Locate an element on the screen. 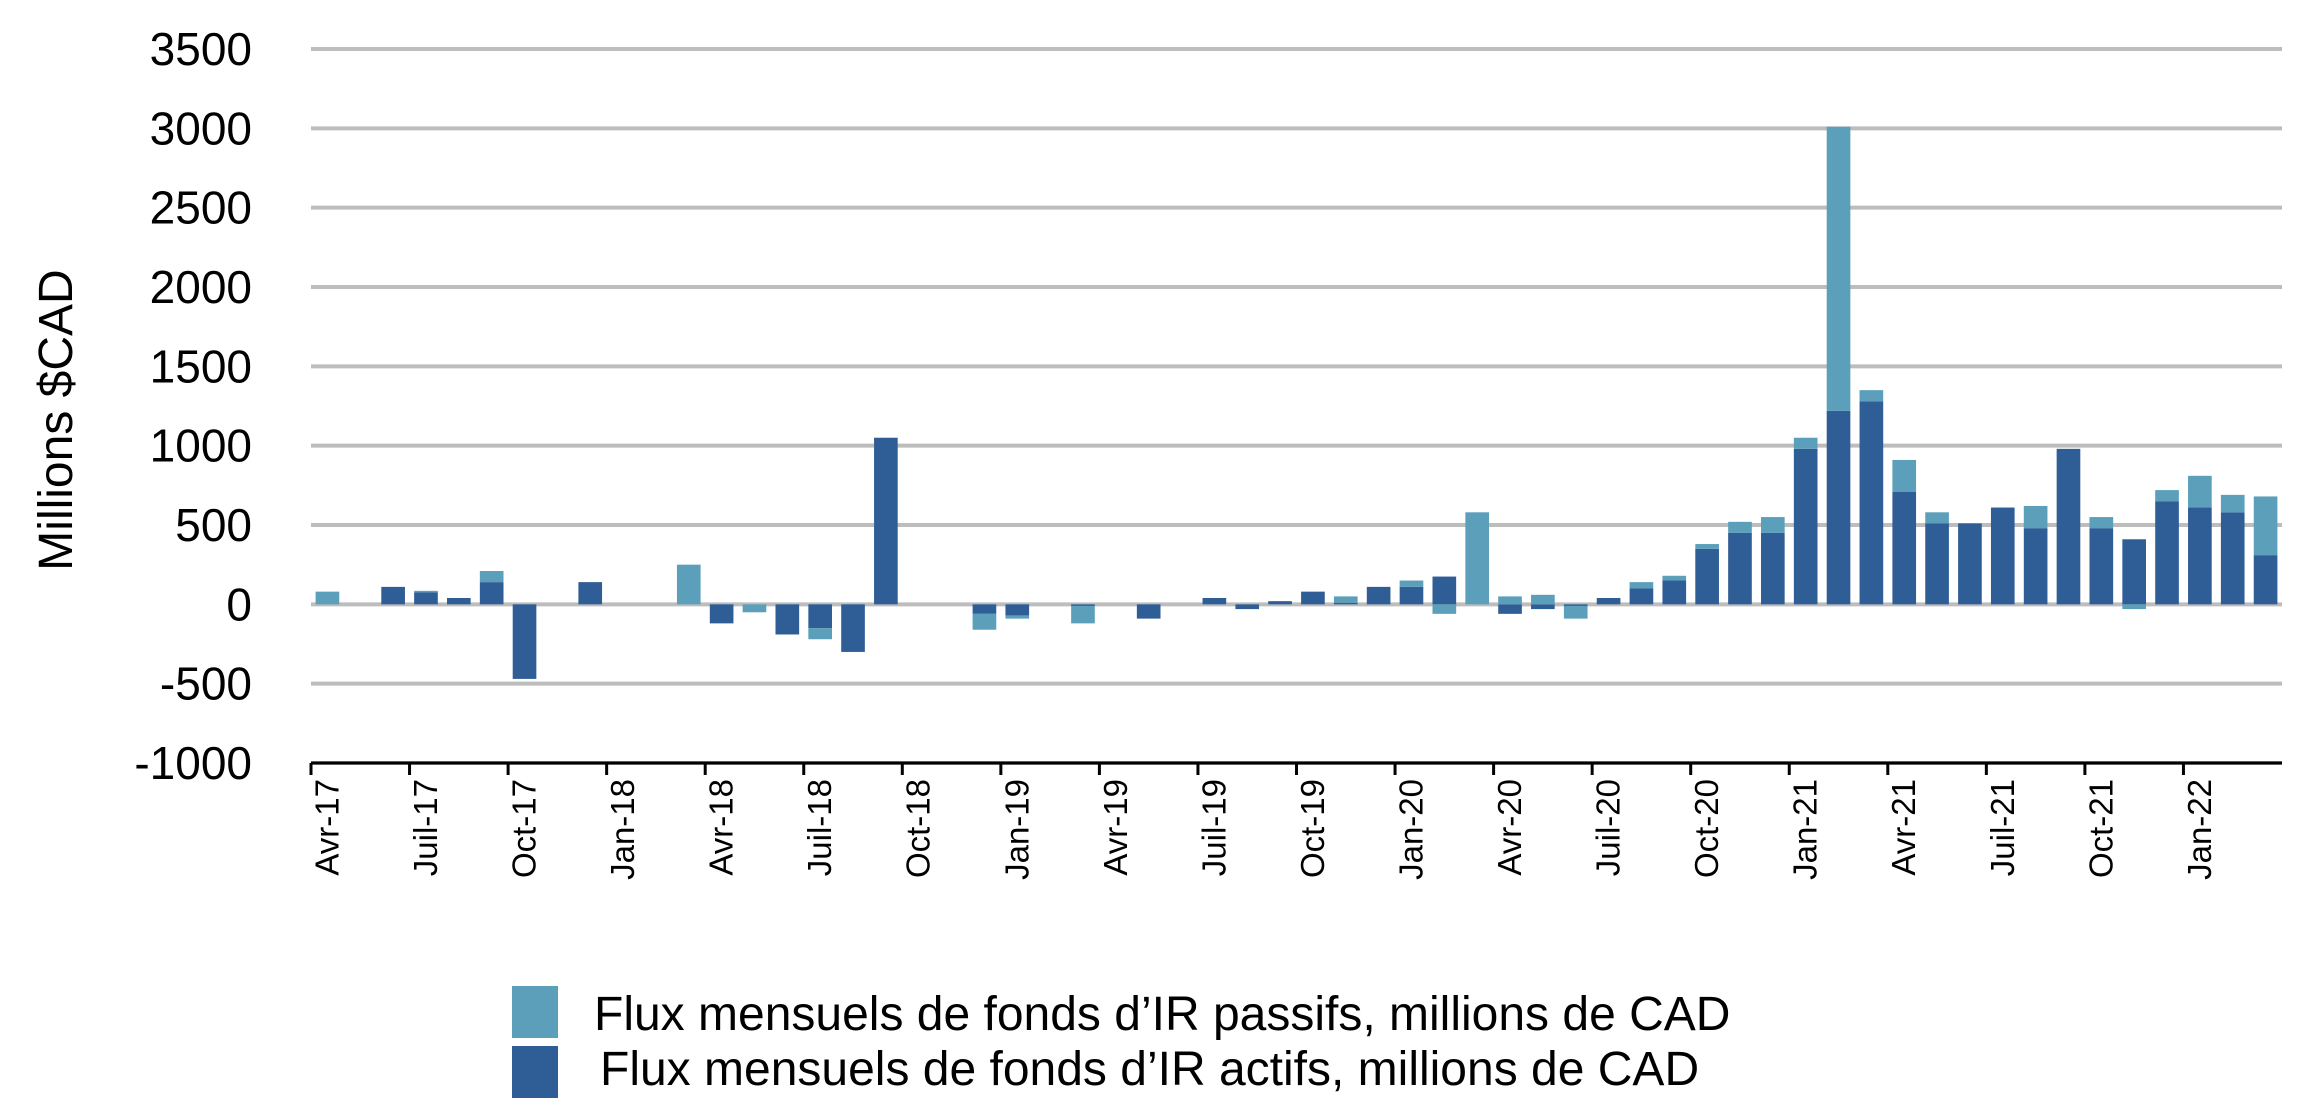  x-tick-label: Juil-19 is located at coordinates (1213, 827).